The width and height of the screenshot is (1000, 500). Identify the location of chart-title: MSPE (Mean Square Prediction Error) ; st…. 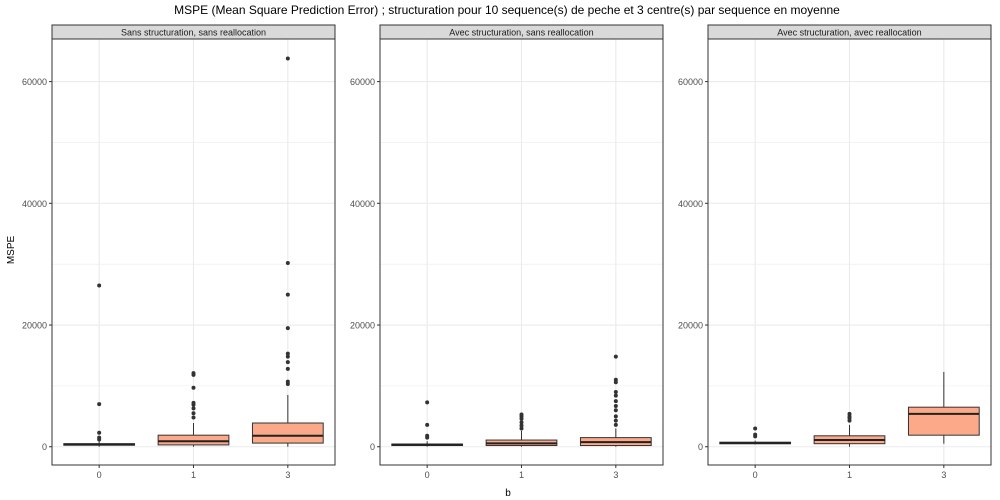
(507, 10).